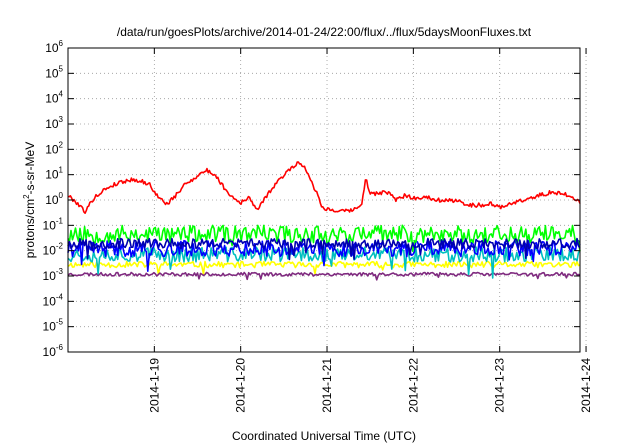 Image resolution: width=640 pixels, height=448 pixels. Describe the element at coordinates (53, 275) in the screenshot. I see `y-tick-label: 10⁻³` at that location.